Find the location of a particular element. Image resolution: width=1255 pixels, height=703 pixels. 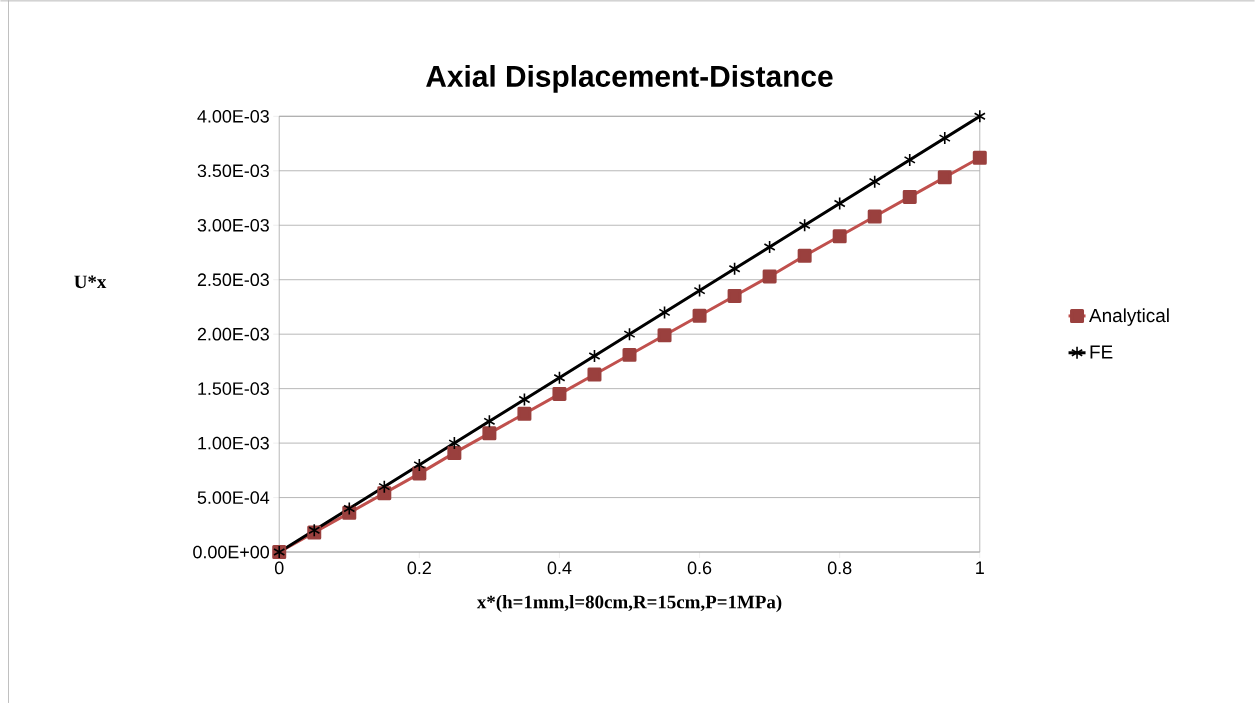

chart-title: Axial Displacement-Distance is located at coordinates (629, 78).